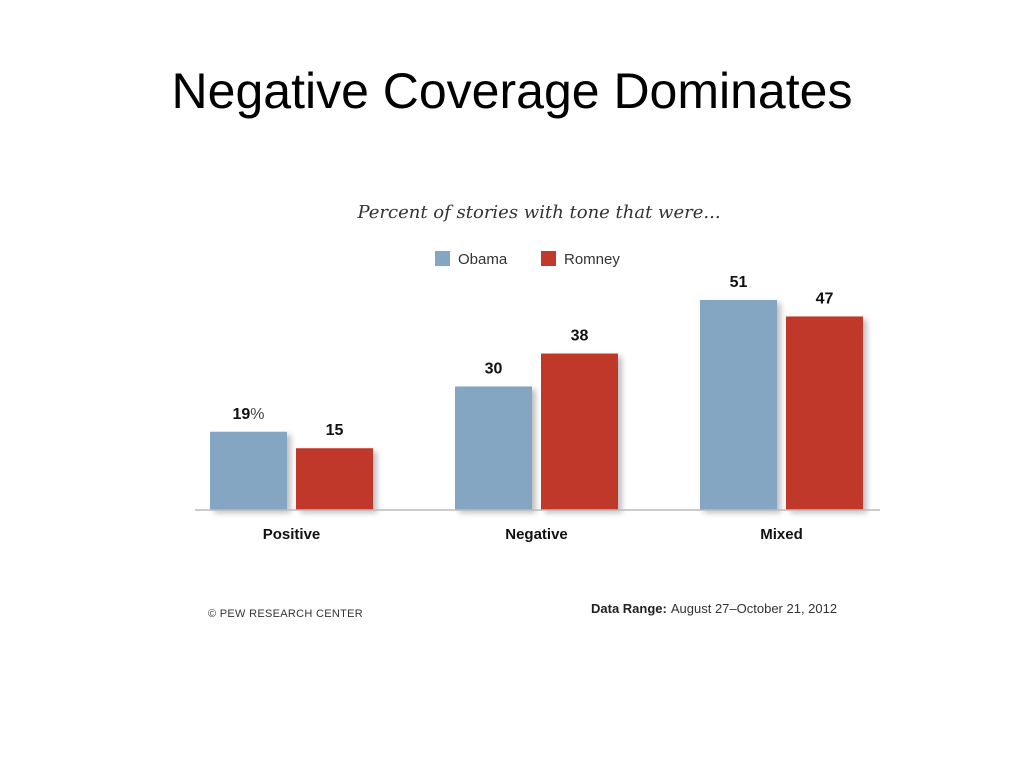 The width and height of the screenshot is (1024, 768). I want to click on legend-label-obama: Obama, so click(483, 259).